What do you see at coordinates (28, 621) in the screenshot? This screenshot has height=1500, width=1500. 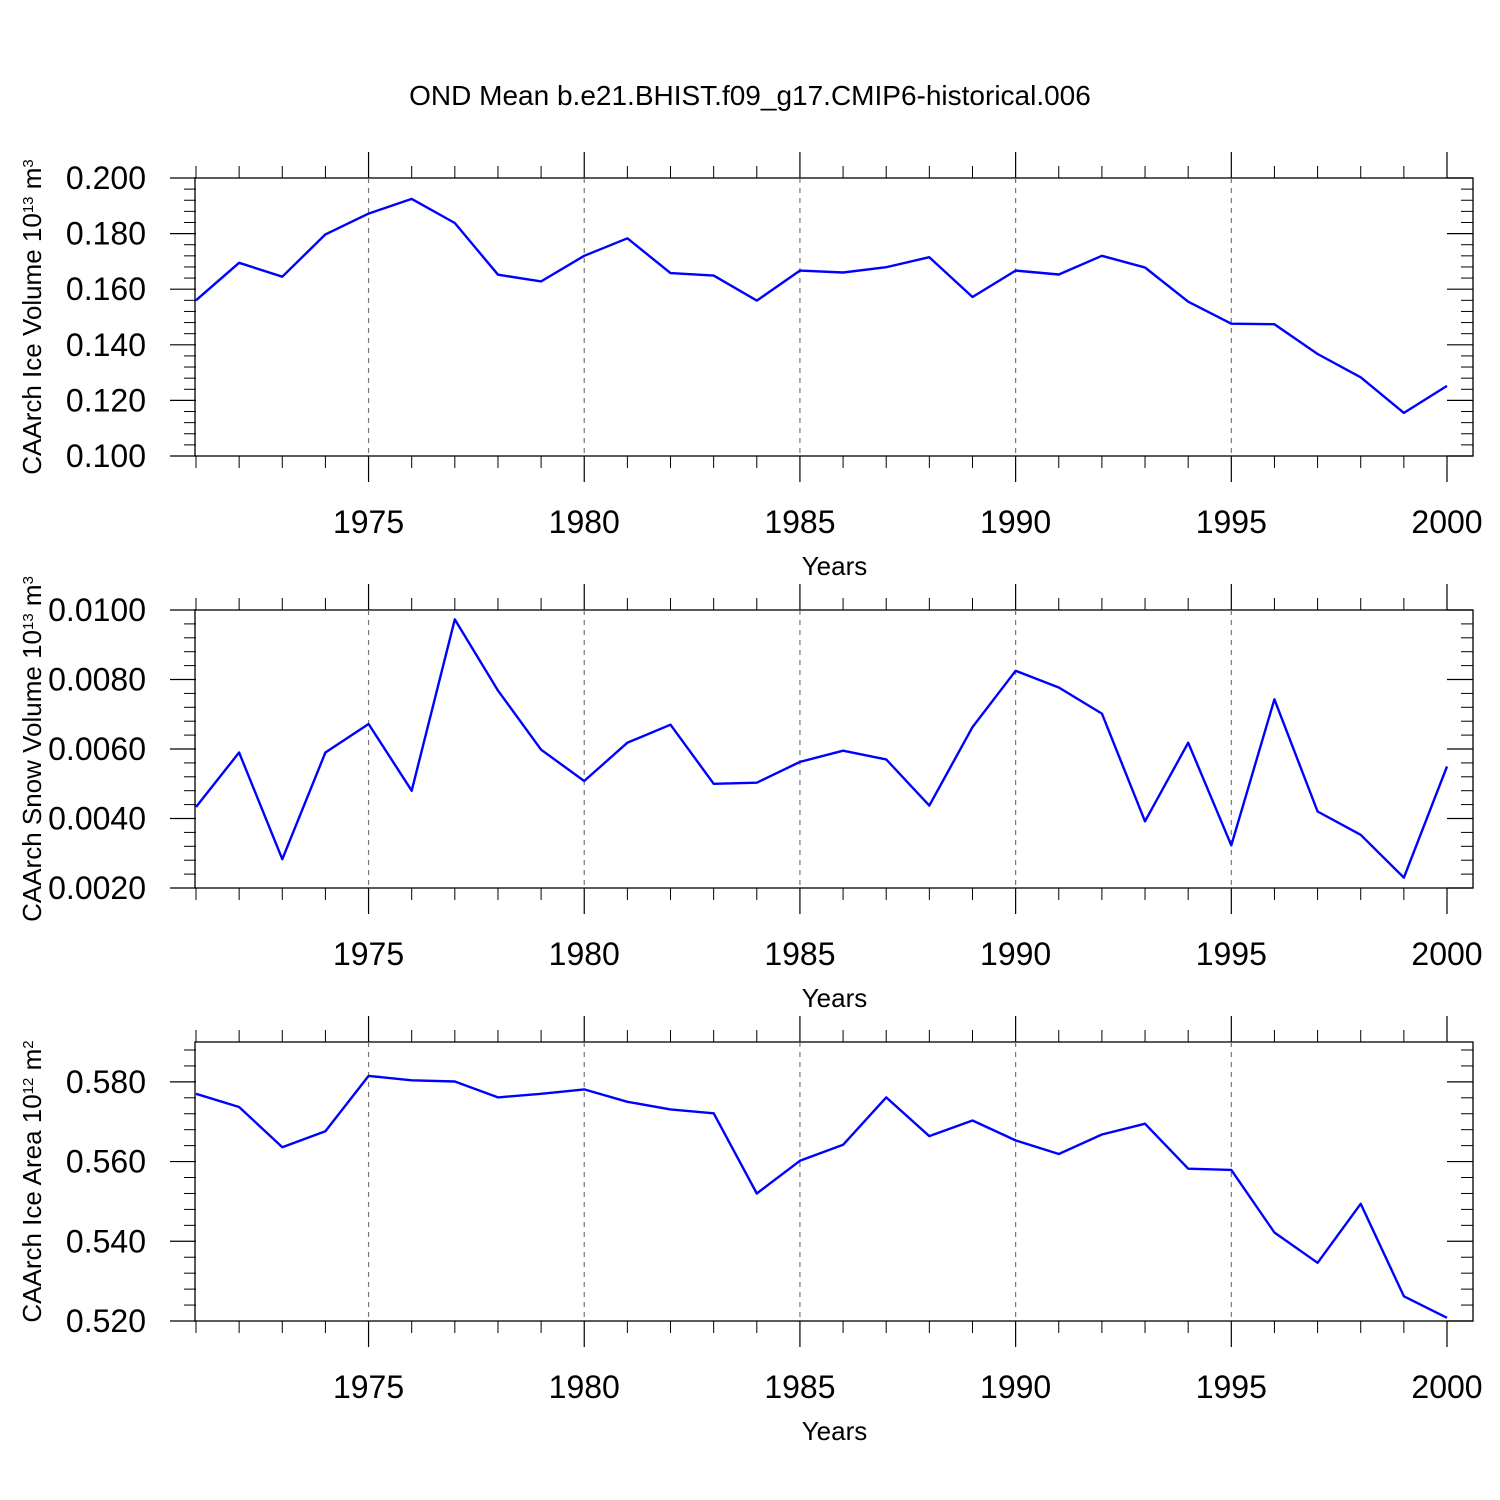 I see `y-axis-label-exp: 13` at bounding box center [28, 621].